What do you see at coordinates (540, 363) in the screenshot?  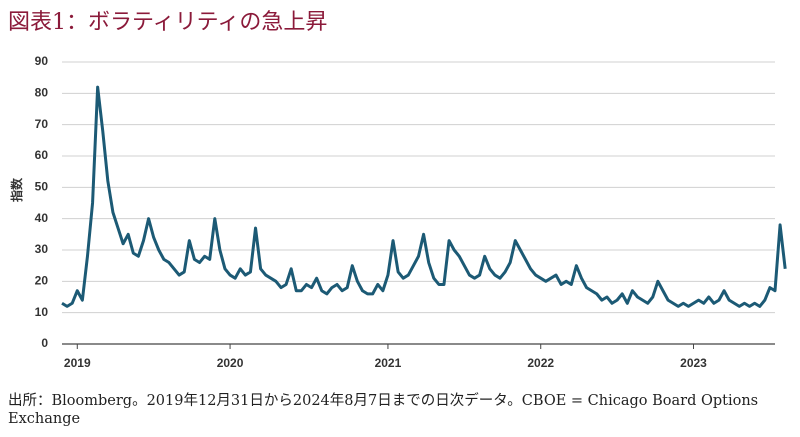 I see `x-tick-label: 2022` at bounding box center [540, 363].